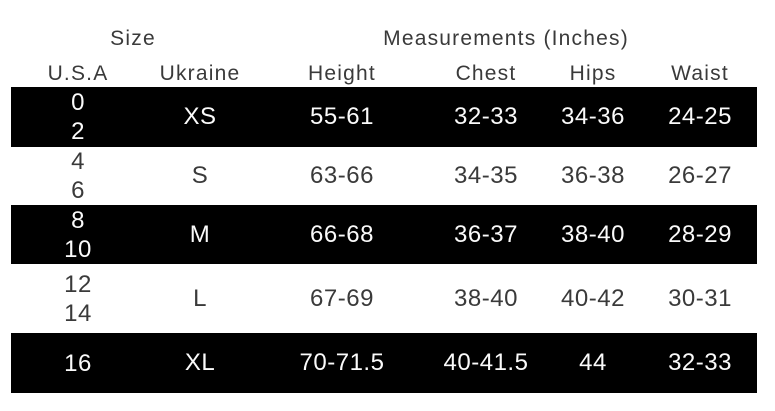 Image resolution: width=775 pixels, height=411 pixels. What do you see at coordinates (384, 234) in the screenshot?
I see `table-row-m: 8 10 M 66-68 36-37 38-40 28-29` at bounding box center [384, 234].